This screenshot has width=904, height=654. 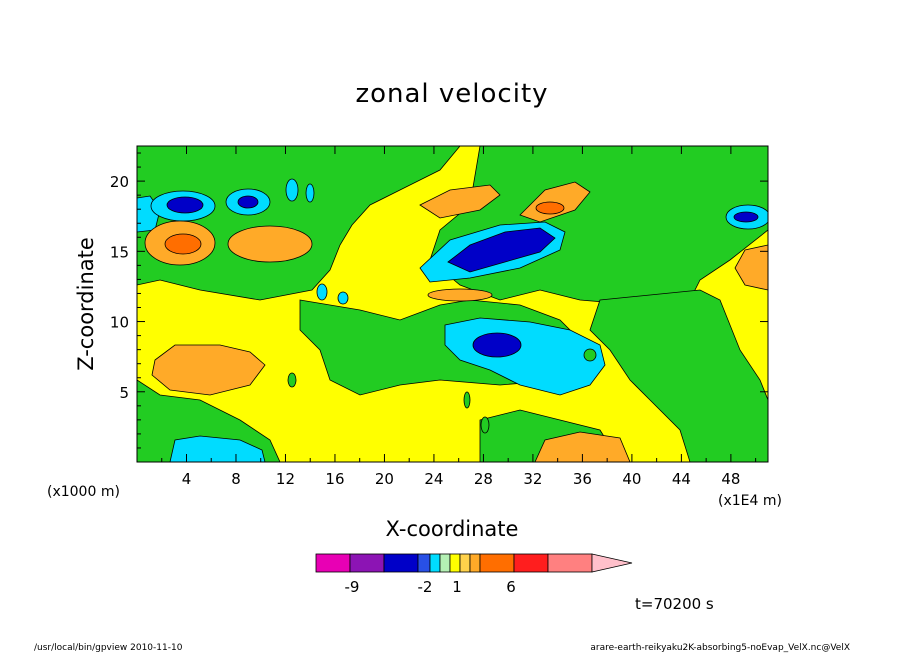 What do you see at coordinates (451, 94) in the screenshot?
I see `chart-title: zonal velocity` at bounding box center [451, 94].